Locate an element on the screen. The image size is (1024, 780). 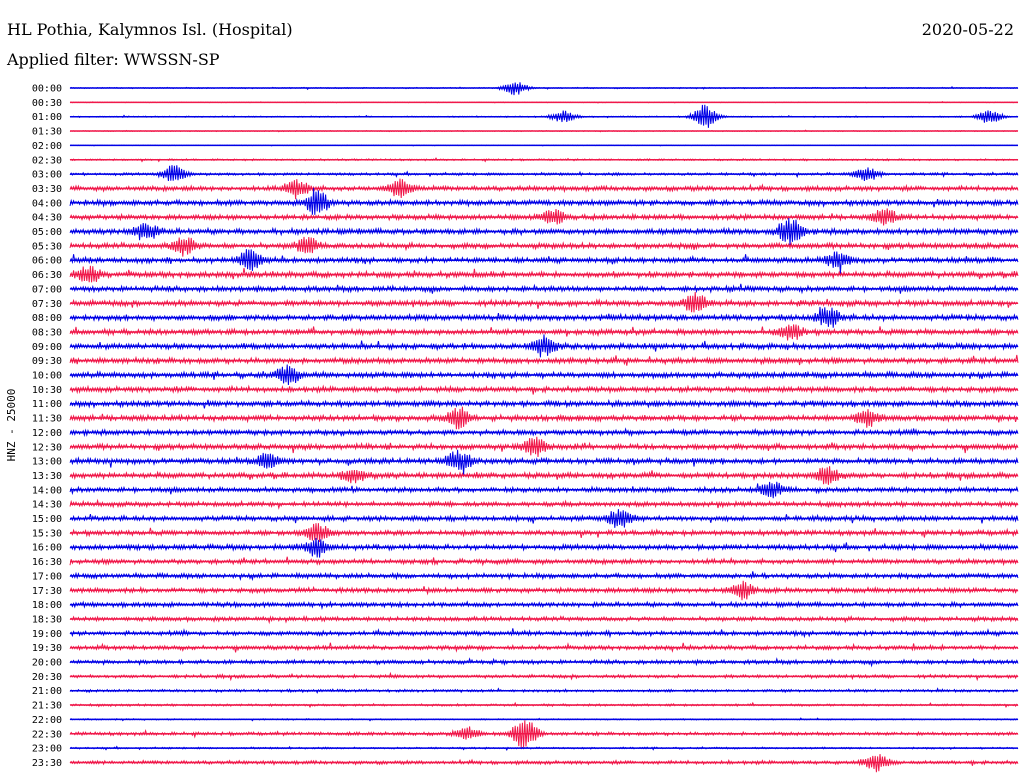
row-label: 10:00 is located at coordinates (47, 376).